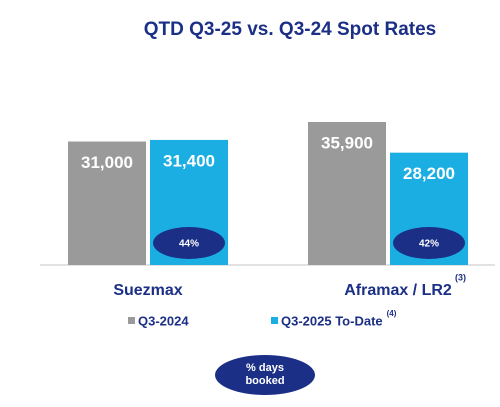  Describe the element at coordinates (147, 290) in the screenshot. I see `category-label: Suezmax` at that location.